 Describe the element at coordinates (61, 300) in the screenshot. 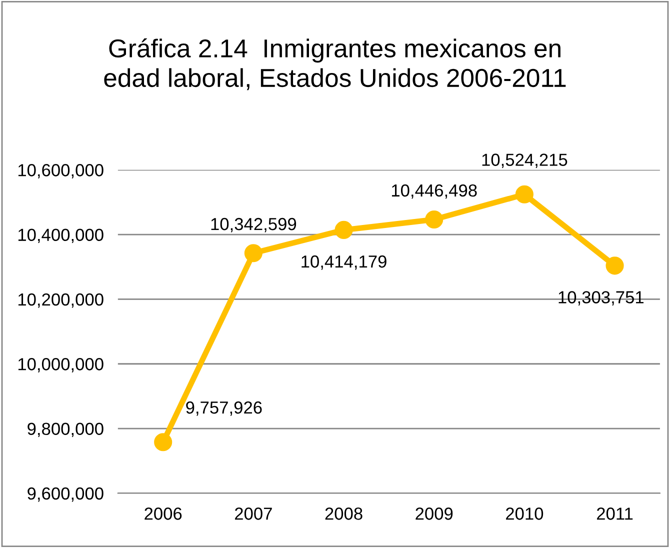

I see `y-tick-label: 10,200,000` at that location.